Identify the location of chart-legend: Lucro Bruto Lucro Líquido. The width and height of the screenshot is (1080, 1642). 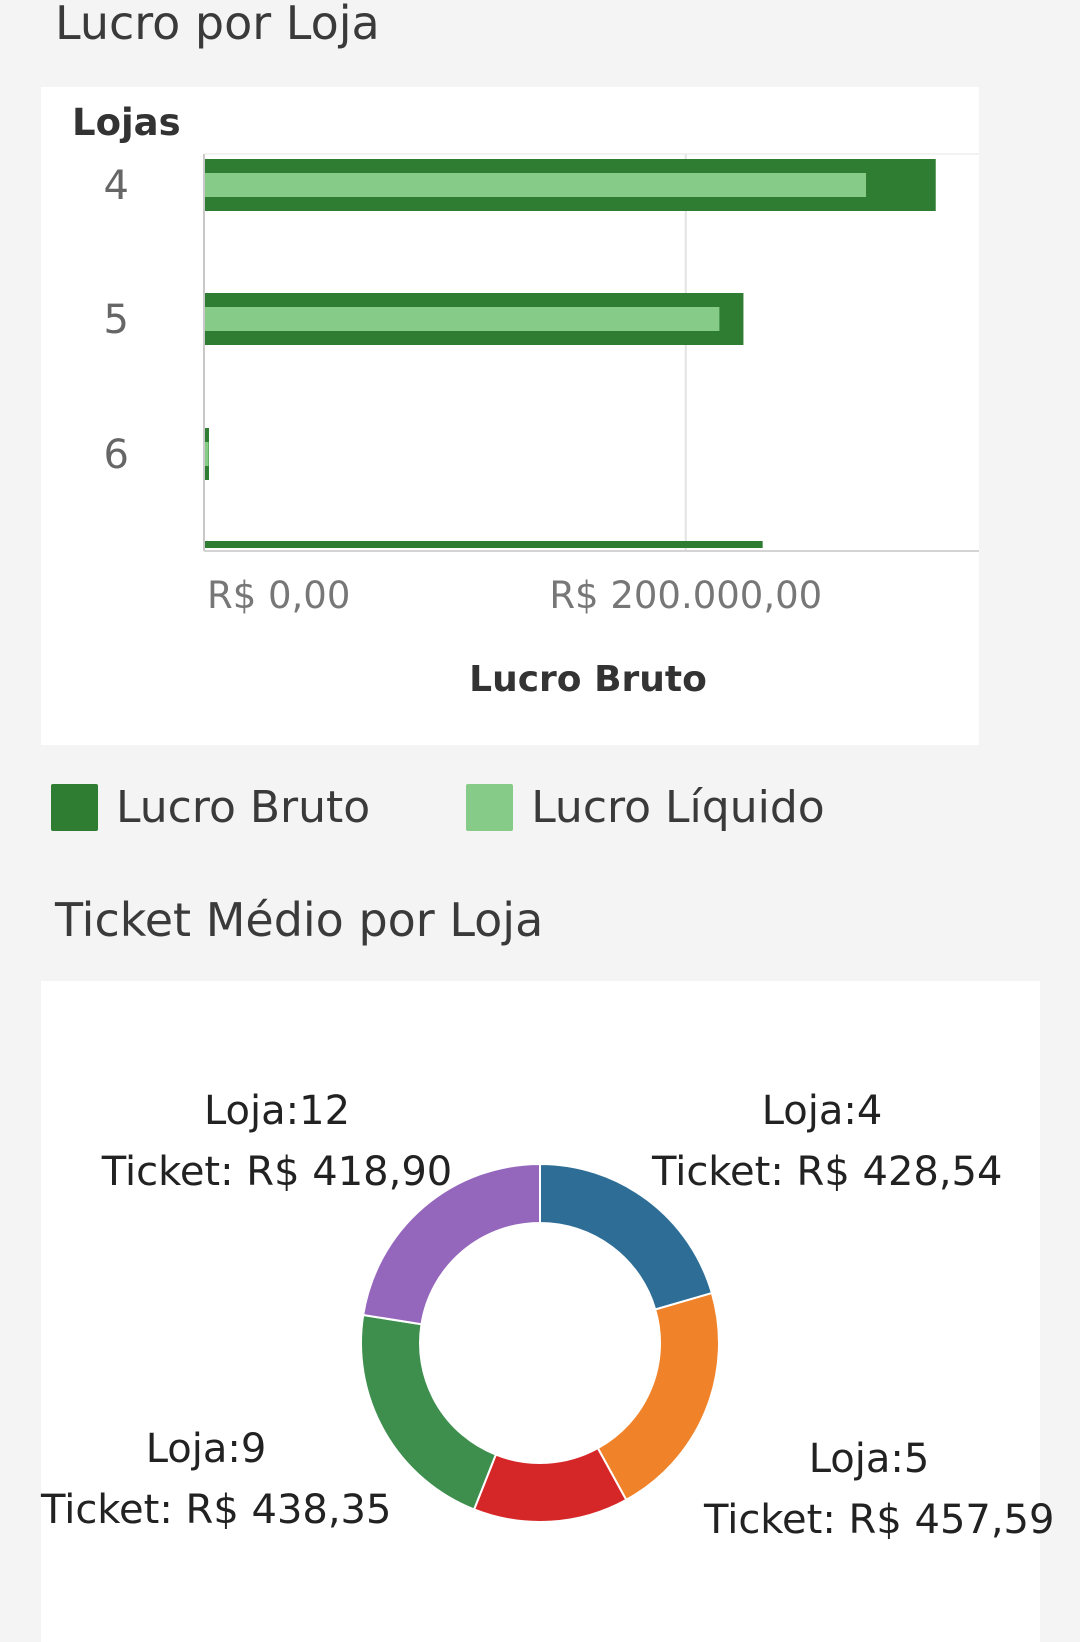
(486, 807).